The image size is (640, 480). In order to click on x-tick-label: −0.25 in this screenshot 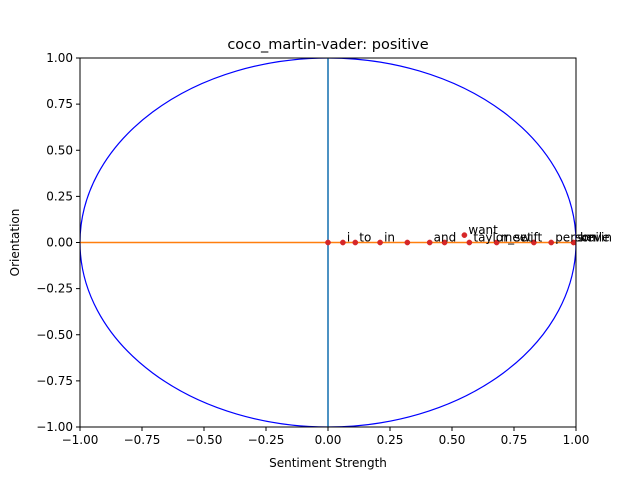, I will do `click(266, 440)`.